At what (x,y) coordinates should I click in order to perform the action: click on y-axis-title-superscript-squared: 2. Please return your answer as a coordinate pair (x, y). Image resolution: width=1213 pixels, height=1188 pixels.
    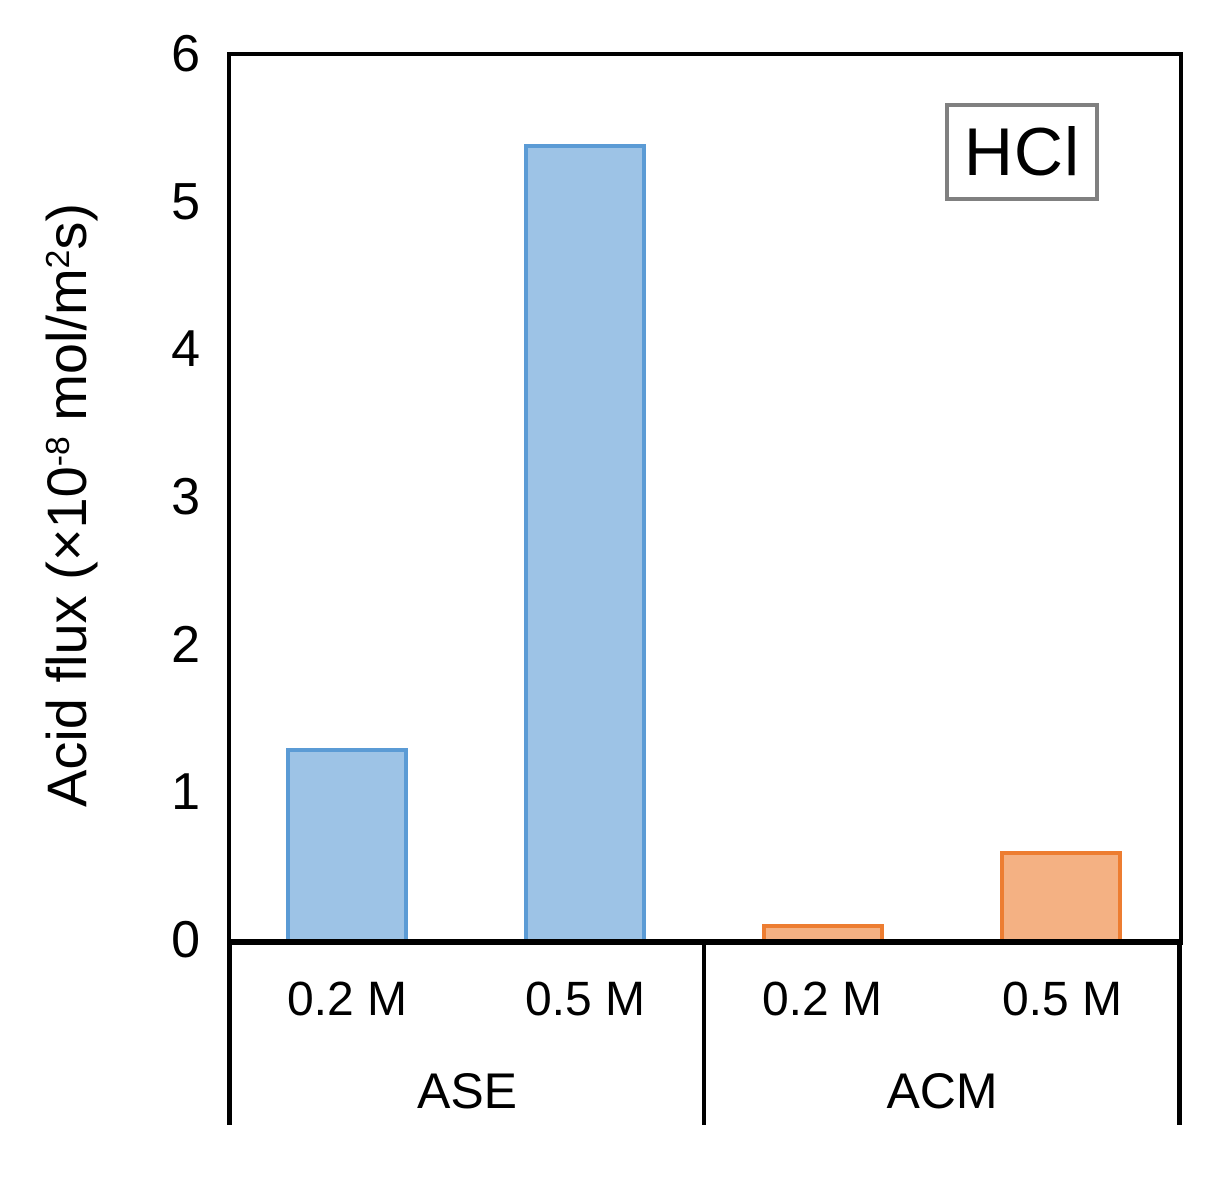
    Looking at the image, I should click on (59, 259).